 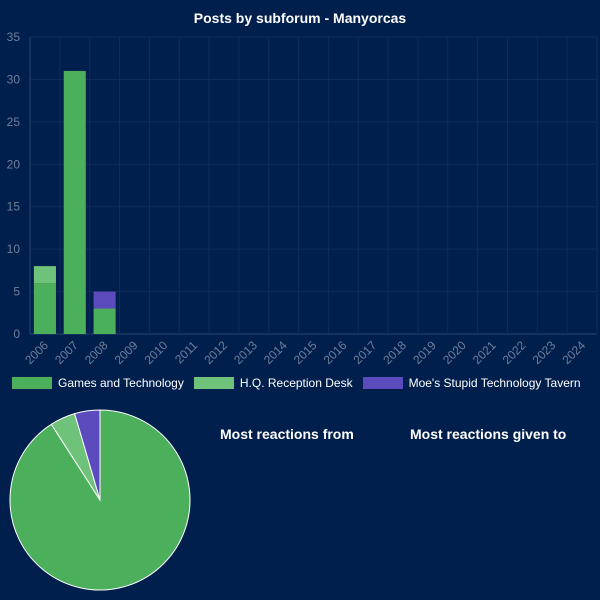 What do you see at coordinates (394, 352) in the screenshot?
I see `x-tick-label: 2018` at bounding box center [394, 352].